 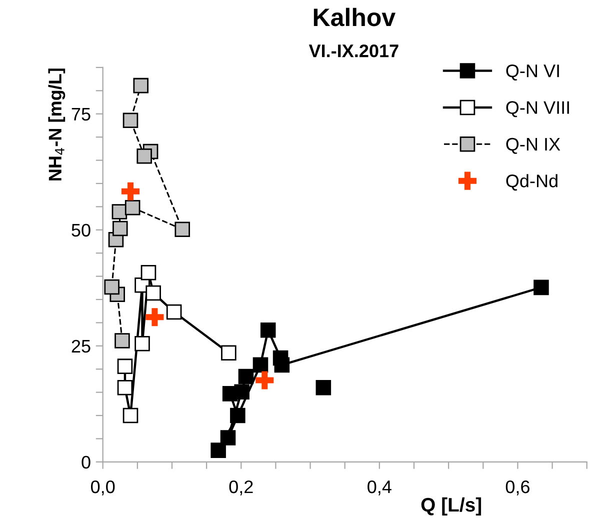 What do you see at coordinates (81, 230) in the screenshot?
I see `y-tick-label: 50` at bounding box center [81, 230].